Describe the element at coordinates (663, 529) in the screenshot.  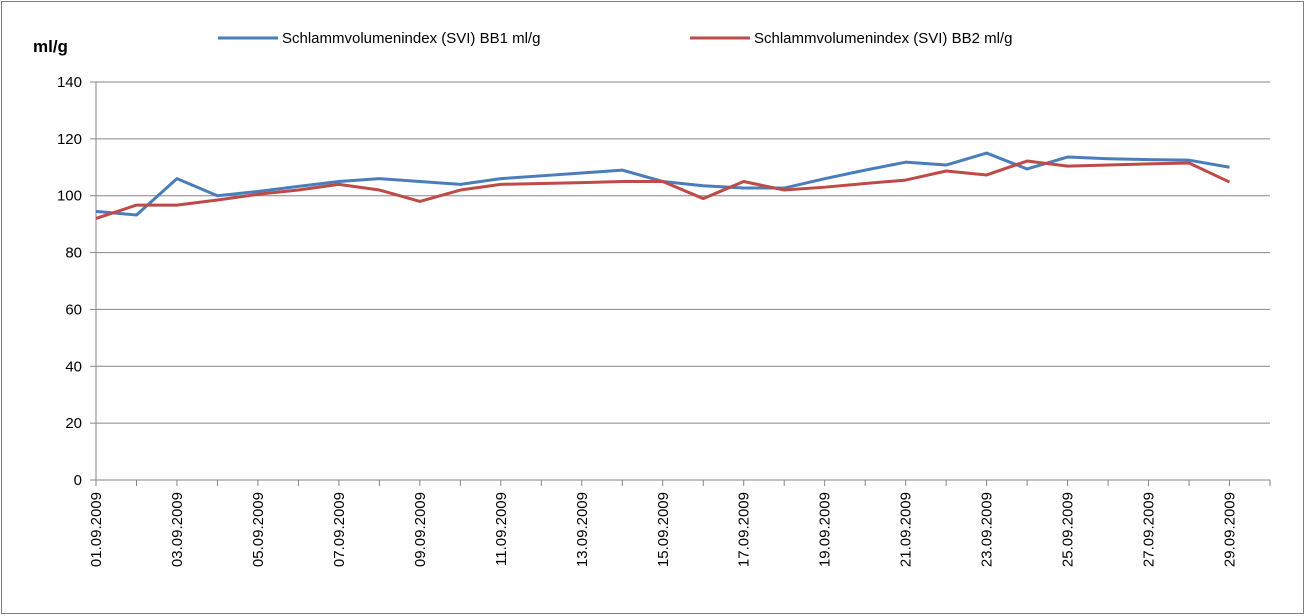
I see `x-tick-label: 15.09.2009` at that location.